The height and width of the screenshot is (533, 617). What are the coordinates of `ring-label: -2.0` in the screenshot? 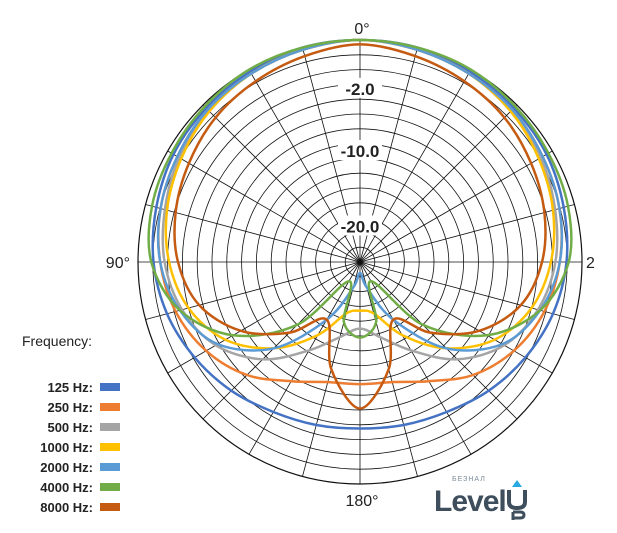 It's located at (359, 89).